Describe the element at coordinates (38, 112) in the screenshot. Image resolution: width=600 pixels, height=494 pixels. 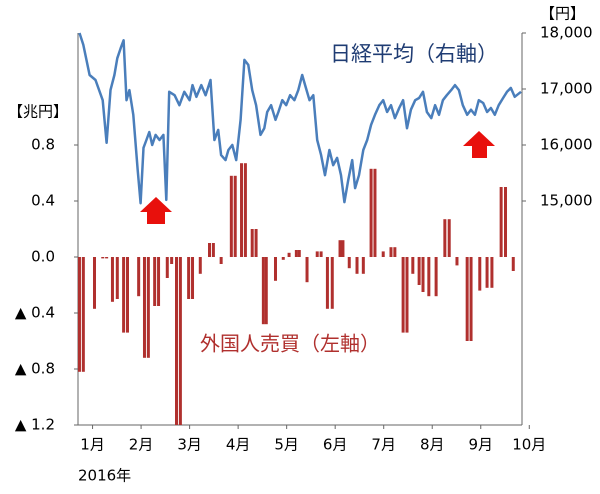
I see `y-axis-label: 【兆円】` at that location.